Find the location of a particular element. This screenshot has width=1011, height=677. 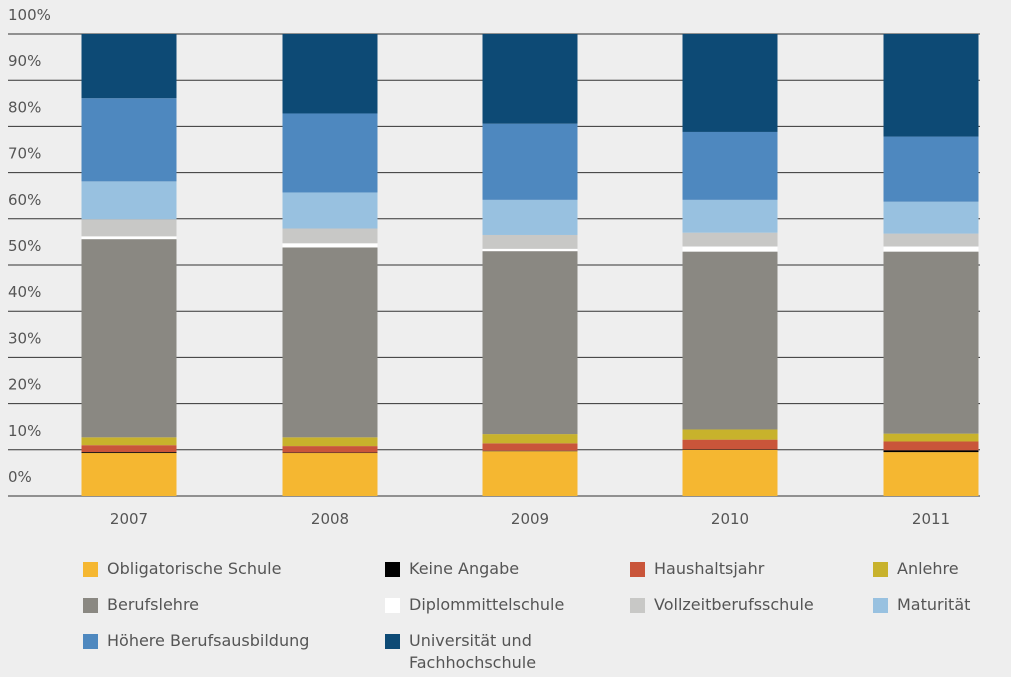

legend-item: Höhere Berufsausbildung is located at coordinates (198, 641).